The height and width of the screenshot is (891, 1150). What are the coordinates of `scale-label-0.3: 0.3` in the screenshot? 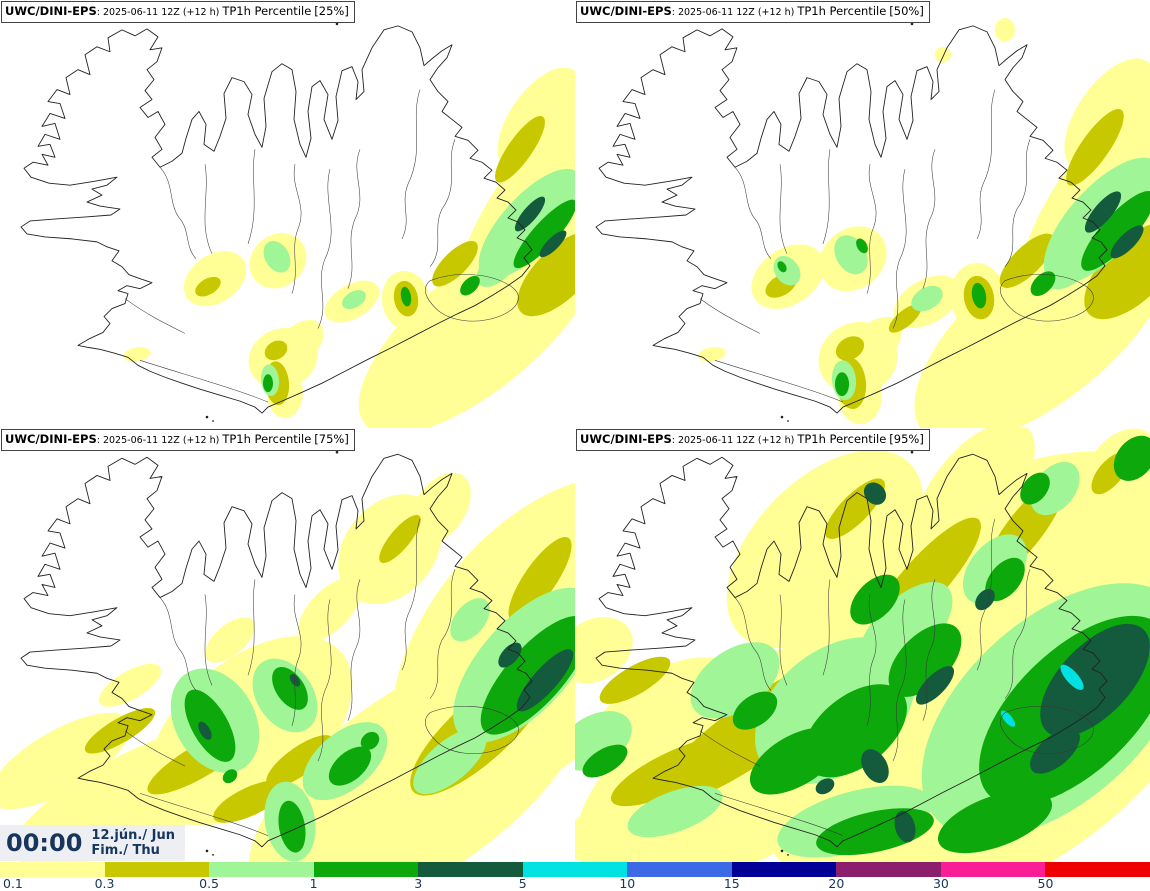 It's located at (104, 883).